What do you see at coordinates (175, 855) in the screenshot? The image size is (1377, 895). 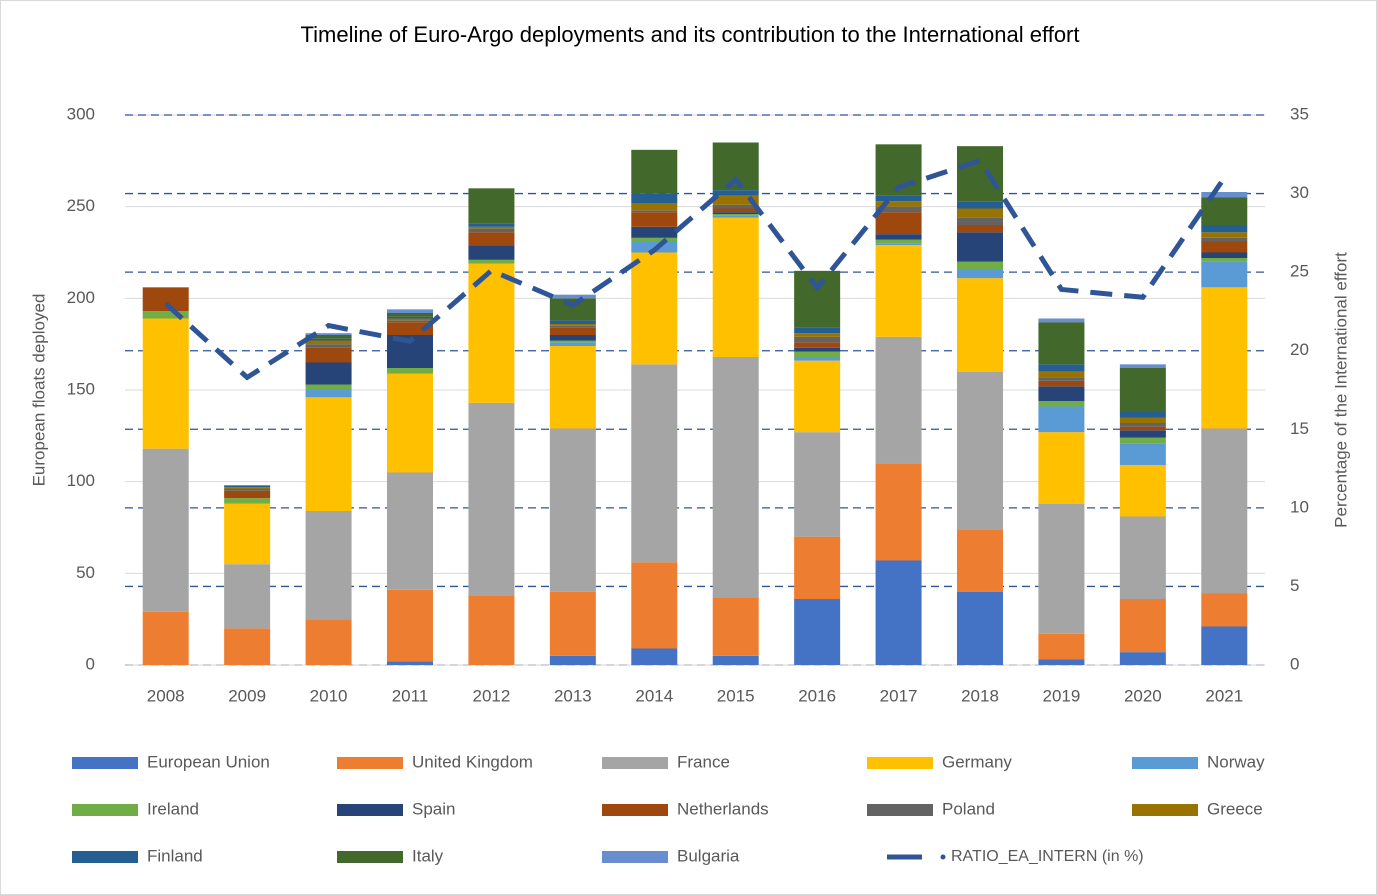 I see `legend-label: Finland` at bounding box center [175, 855].